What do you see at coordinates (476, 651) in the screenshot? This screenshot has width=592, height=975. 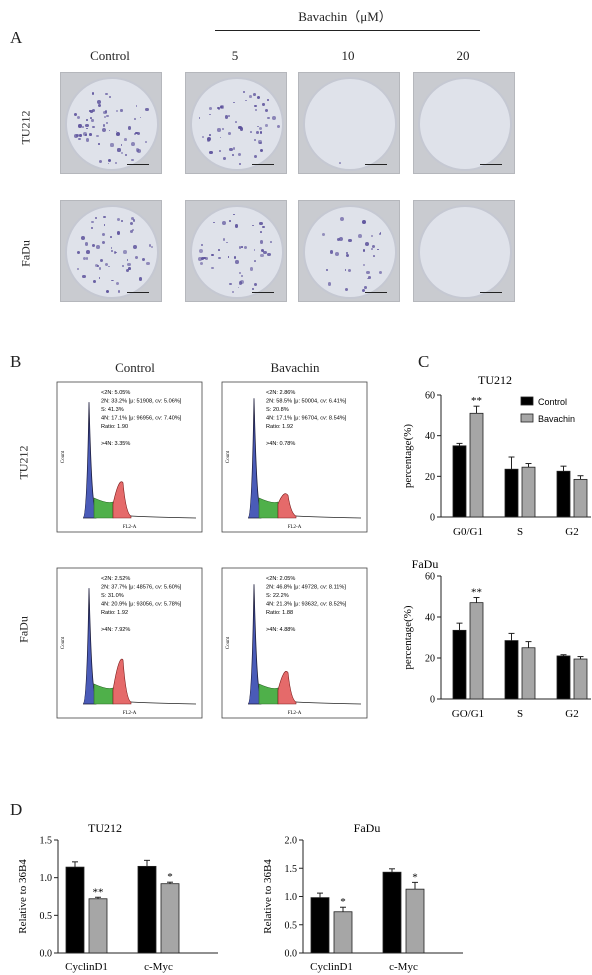 I see `bar-bavachin-go/g1` at bounding box center [476, 651].